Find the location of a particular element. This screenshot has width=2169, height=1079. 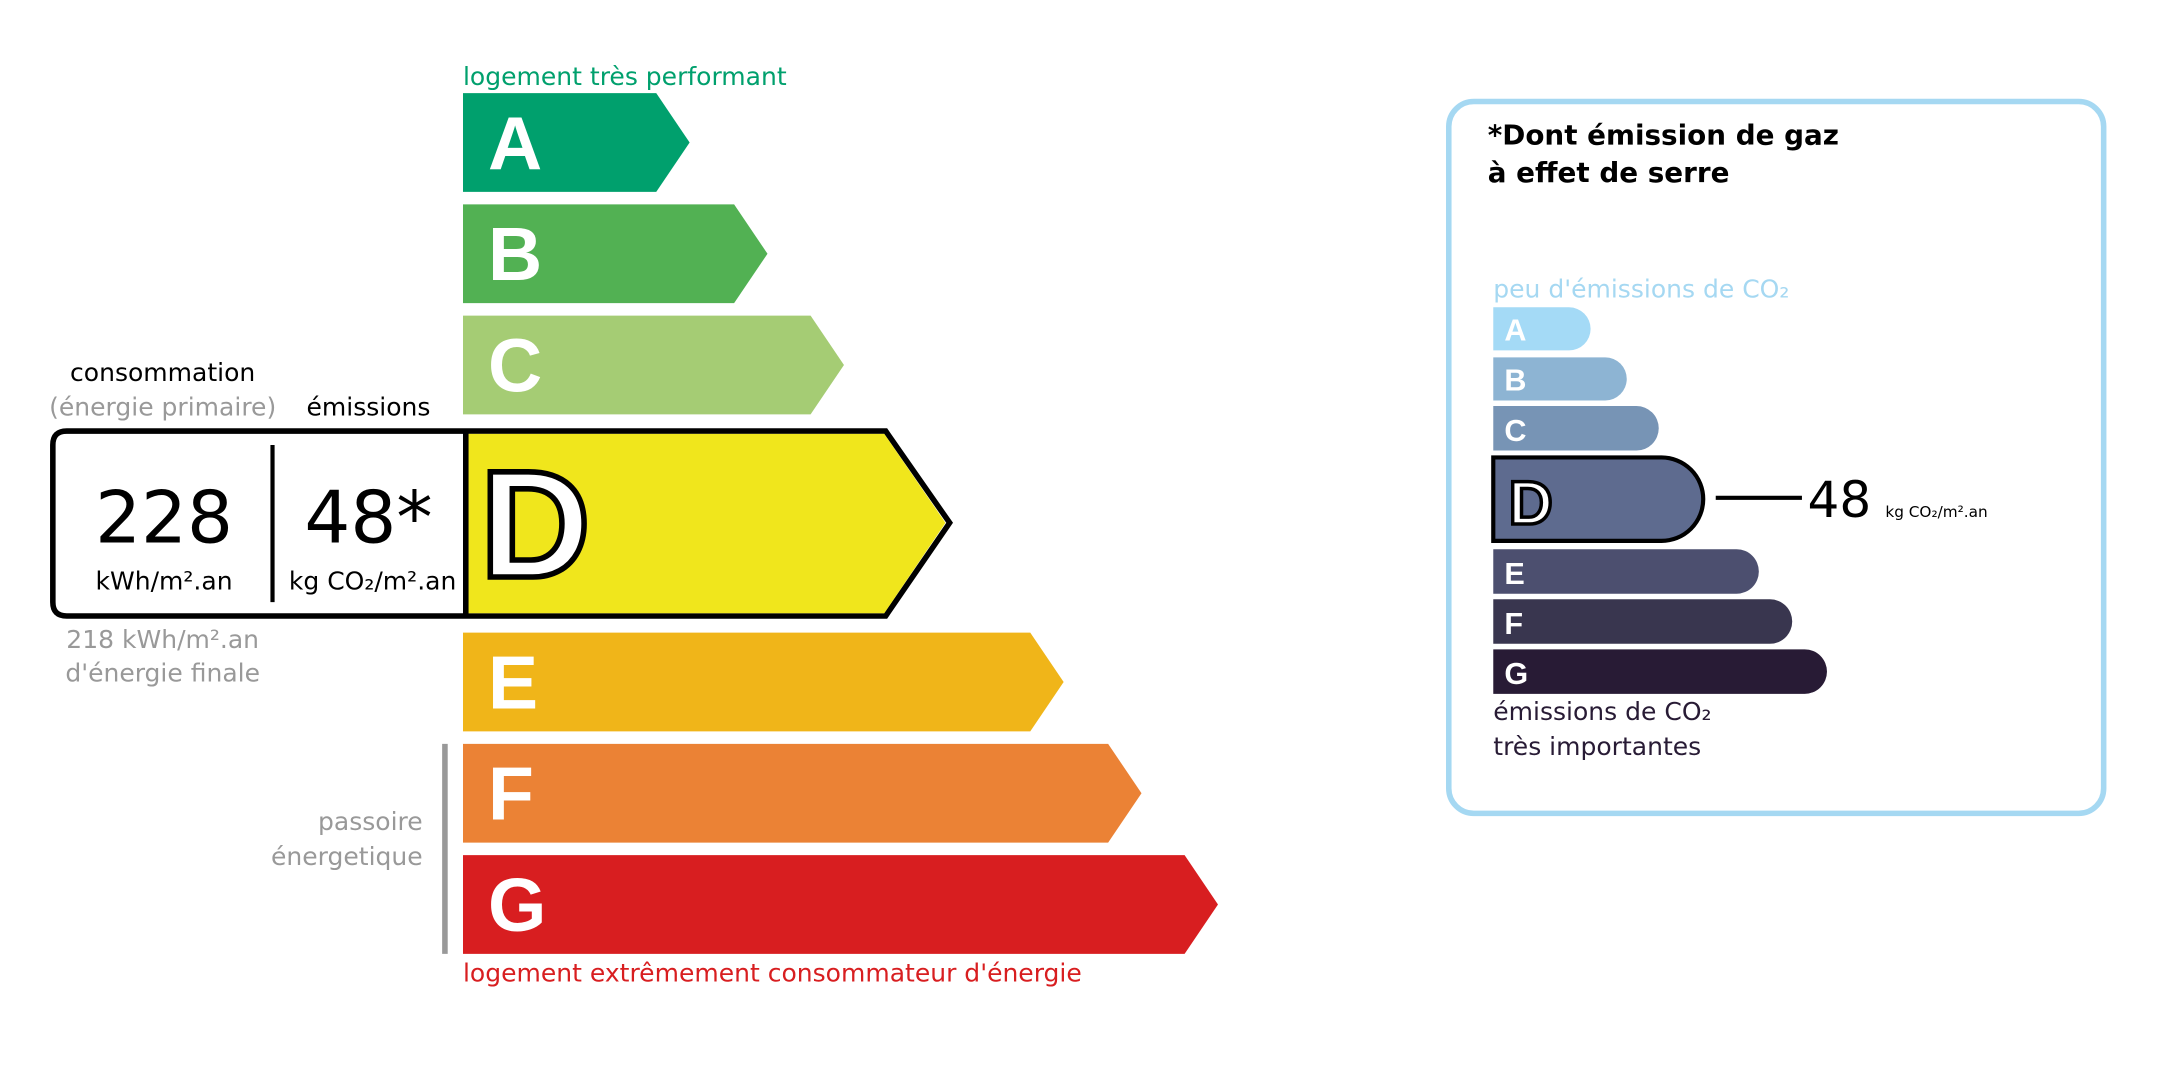

ghg-bottom-label-2: très importantes is located at coordinates (1597, 746).